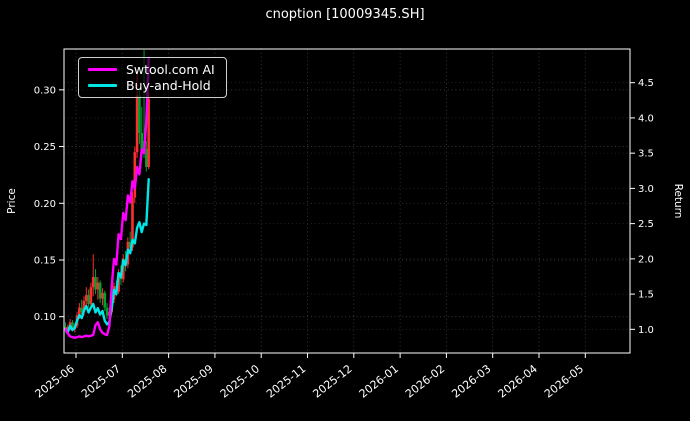 The width and height of the screenshot is (690, 421). Describe the element at coordinates (102, 86) in the screenshot. I see `legend-line-swatch-bh` at that location.